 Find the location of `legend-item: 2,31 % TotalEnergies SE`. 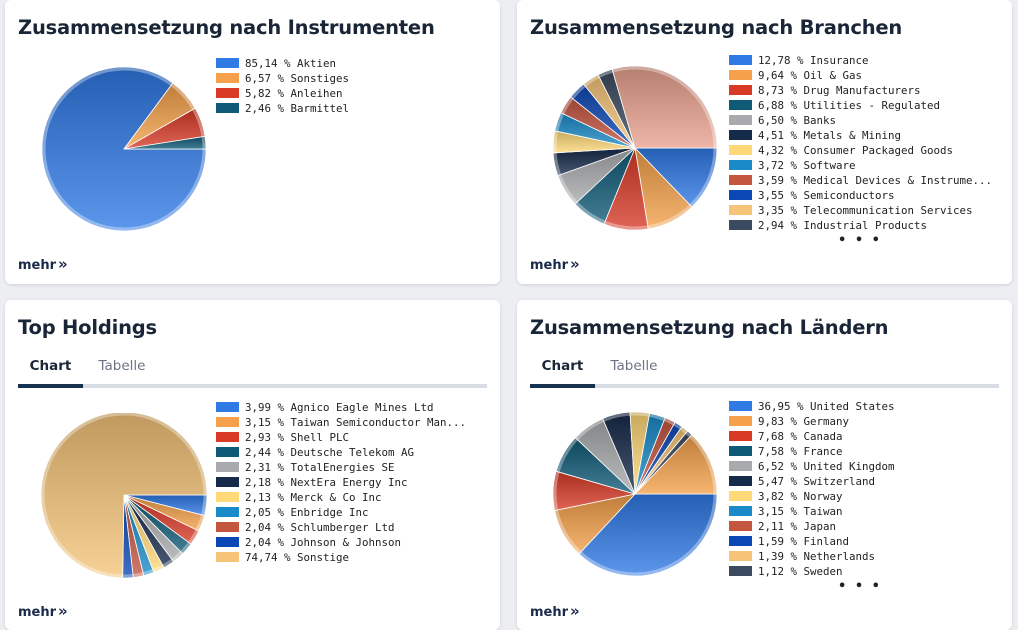

legend-item: 2,31 % TotalEnergies SE is located at coordinates (341, 467).